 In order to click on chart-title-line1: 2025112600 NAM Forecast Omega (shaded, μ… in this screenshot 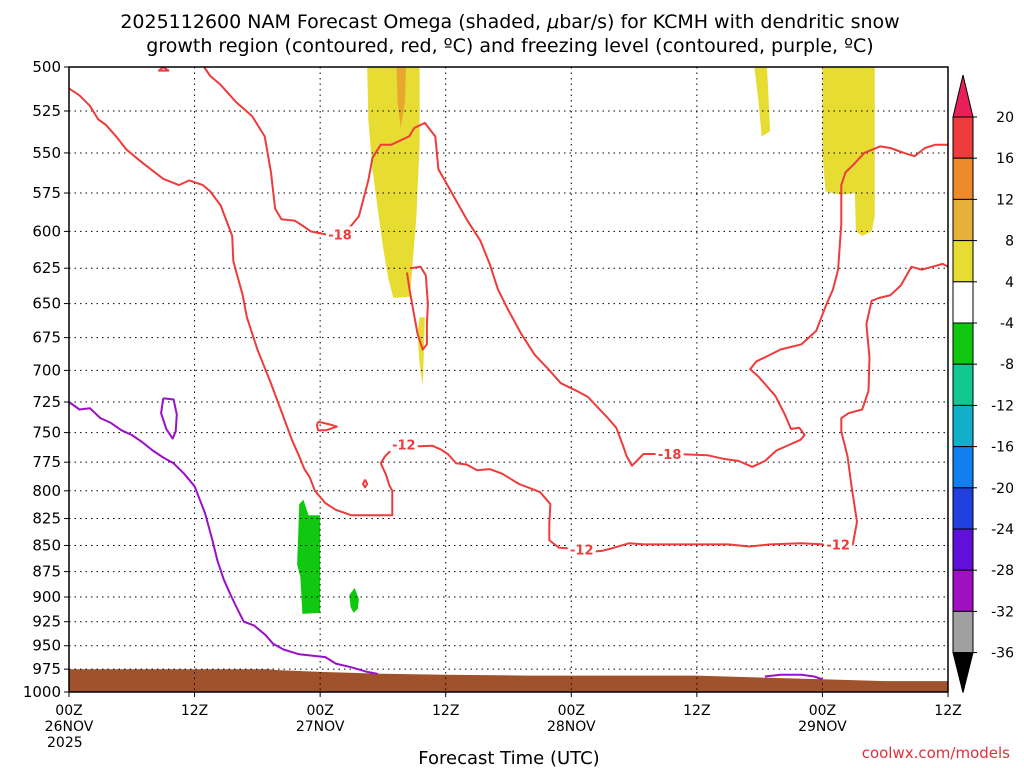, I will do `click(509, 22)`.